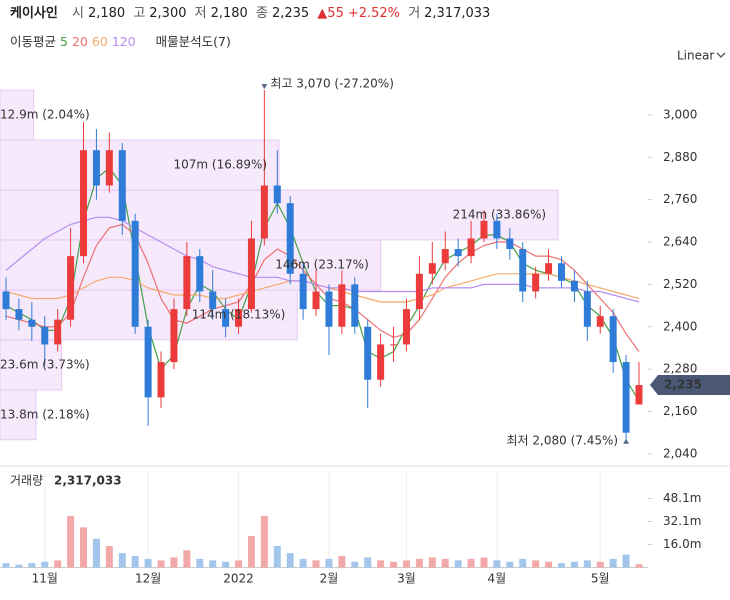 This screenshot has width=730, height=600. I want to click on field-label: 종, so click(261, 13).